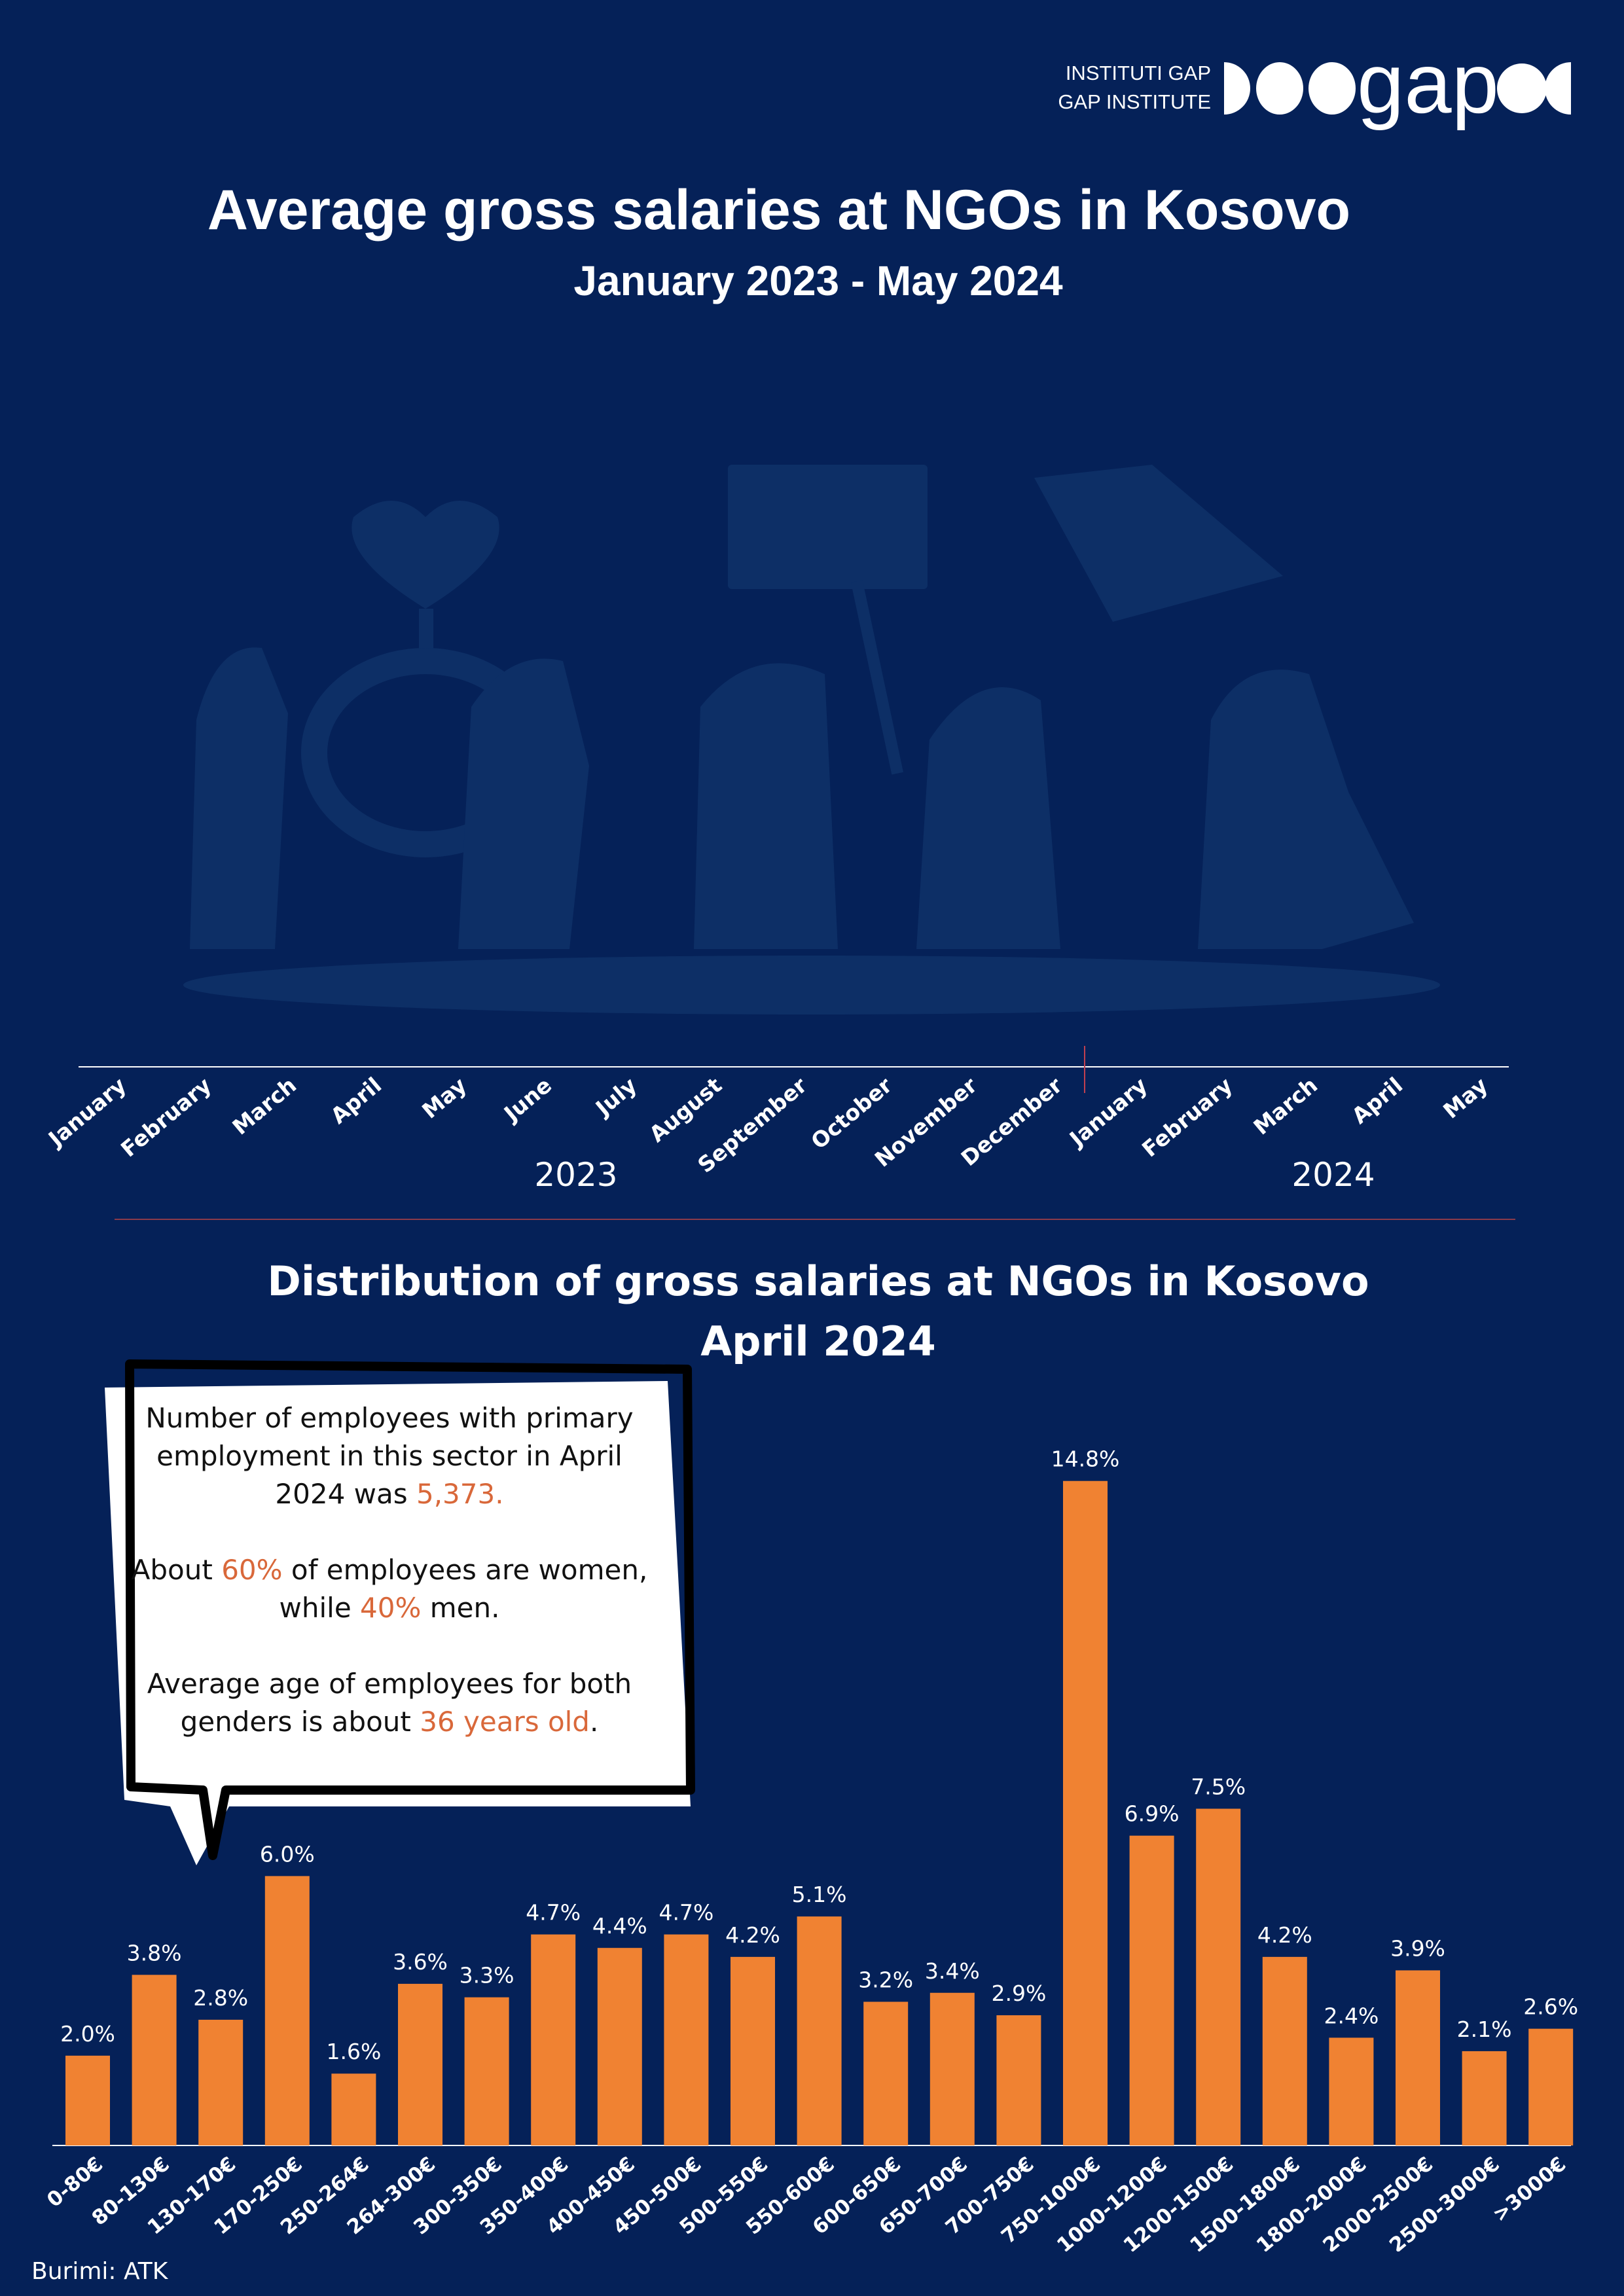  Describe the element at coordinates (287, 1854) in the screenshot. I see `bar-value-label: 6.0%` at that location.